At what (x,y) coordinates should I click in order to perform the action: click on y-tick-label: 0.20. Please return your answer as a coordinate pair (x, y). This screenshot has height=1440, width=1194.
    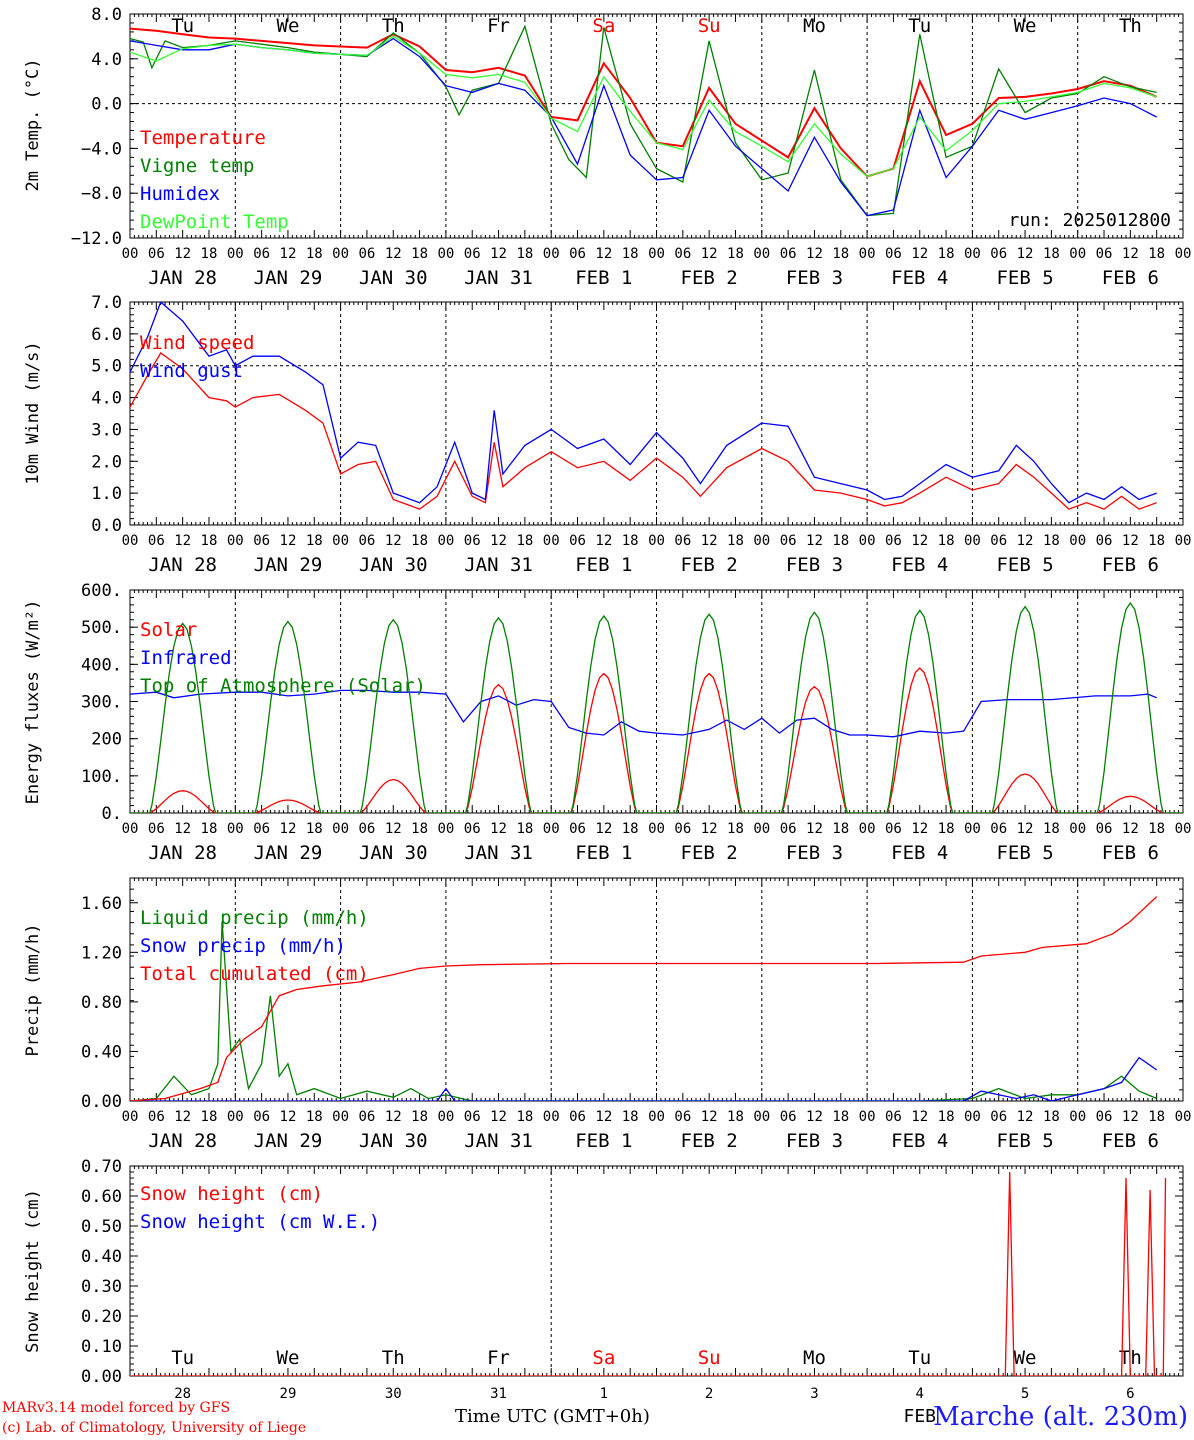
    Looking at the image, I should click on (101, 1317).